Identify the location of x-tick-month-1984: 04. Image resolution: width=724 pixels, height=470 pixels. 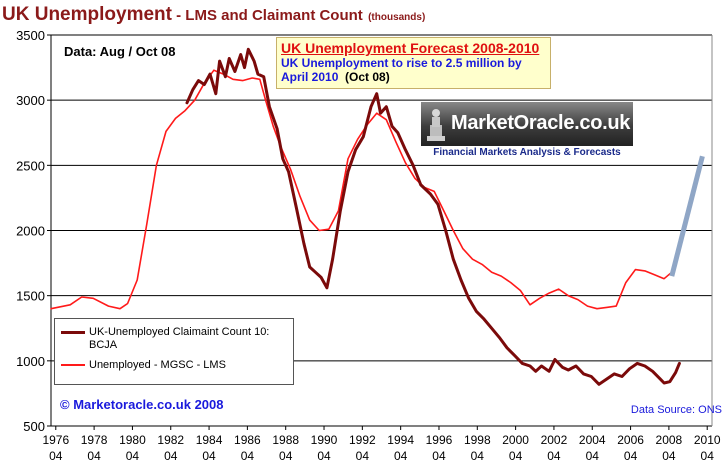
(209, 456).